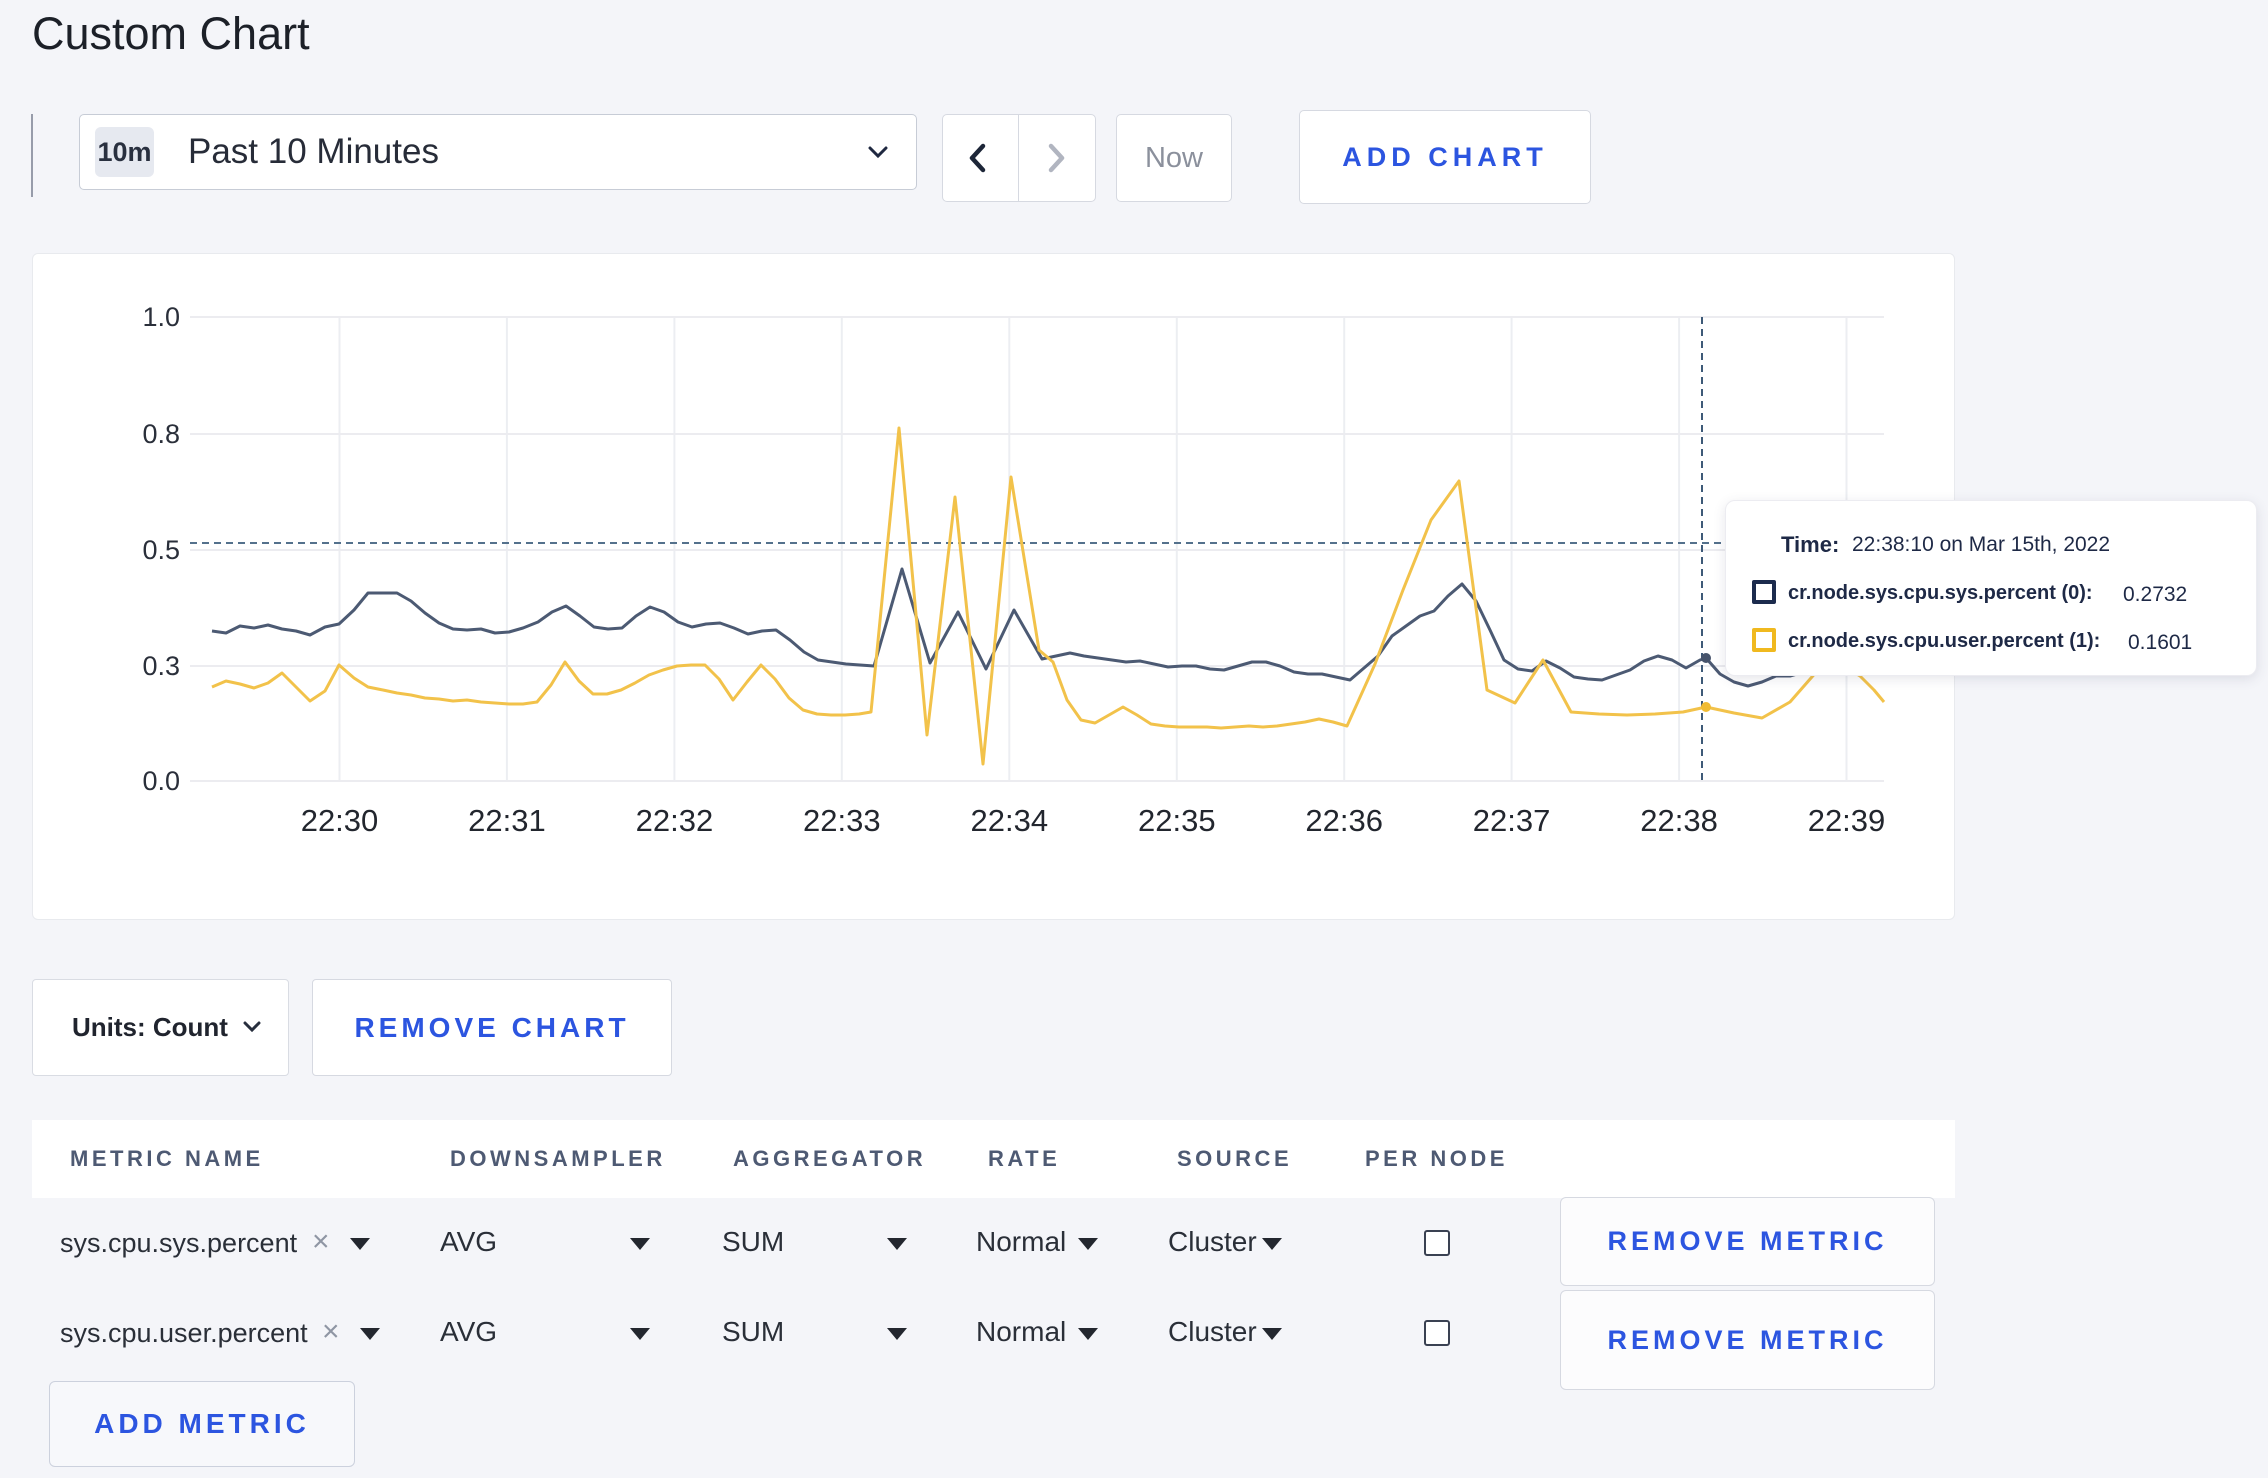 Image resolution: width=2268 pixels, height=1478 pixels. Describe the element at coordinates (842, 820) in the screenshot. I see `svg-text: 22:33` at that location.